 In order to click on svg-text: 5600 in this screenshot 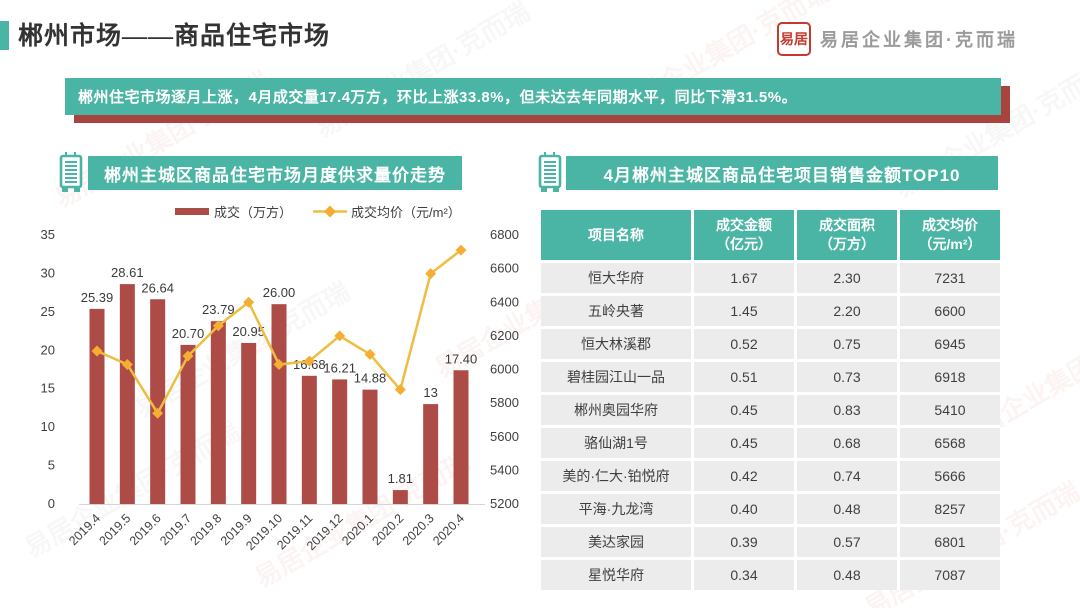, I will do `click(504, 436)`.